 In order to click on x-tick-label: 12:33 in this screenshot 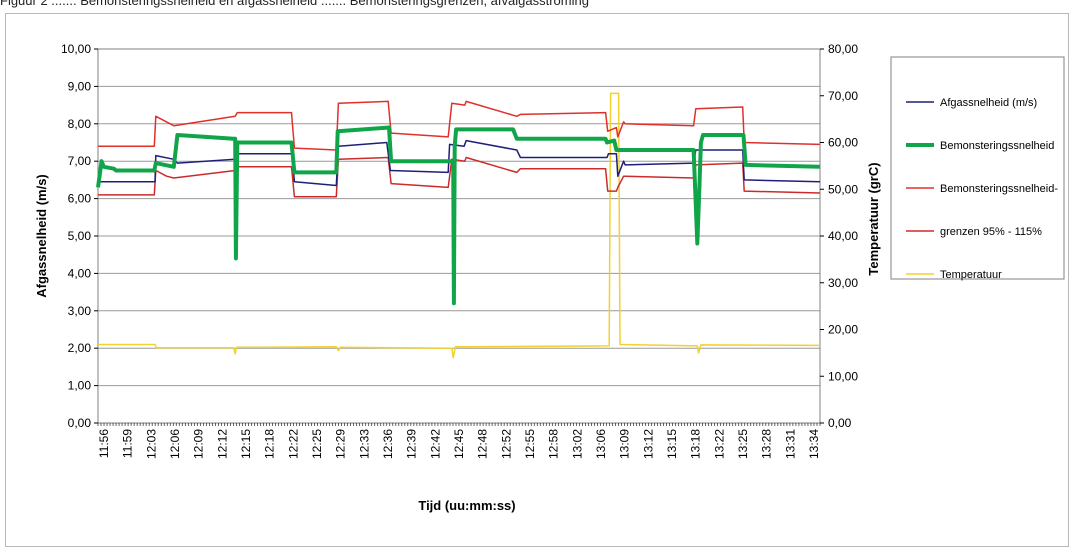, I will do `click(364, 444)`.